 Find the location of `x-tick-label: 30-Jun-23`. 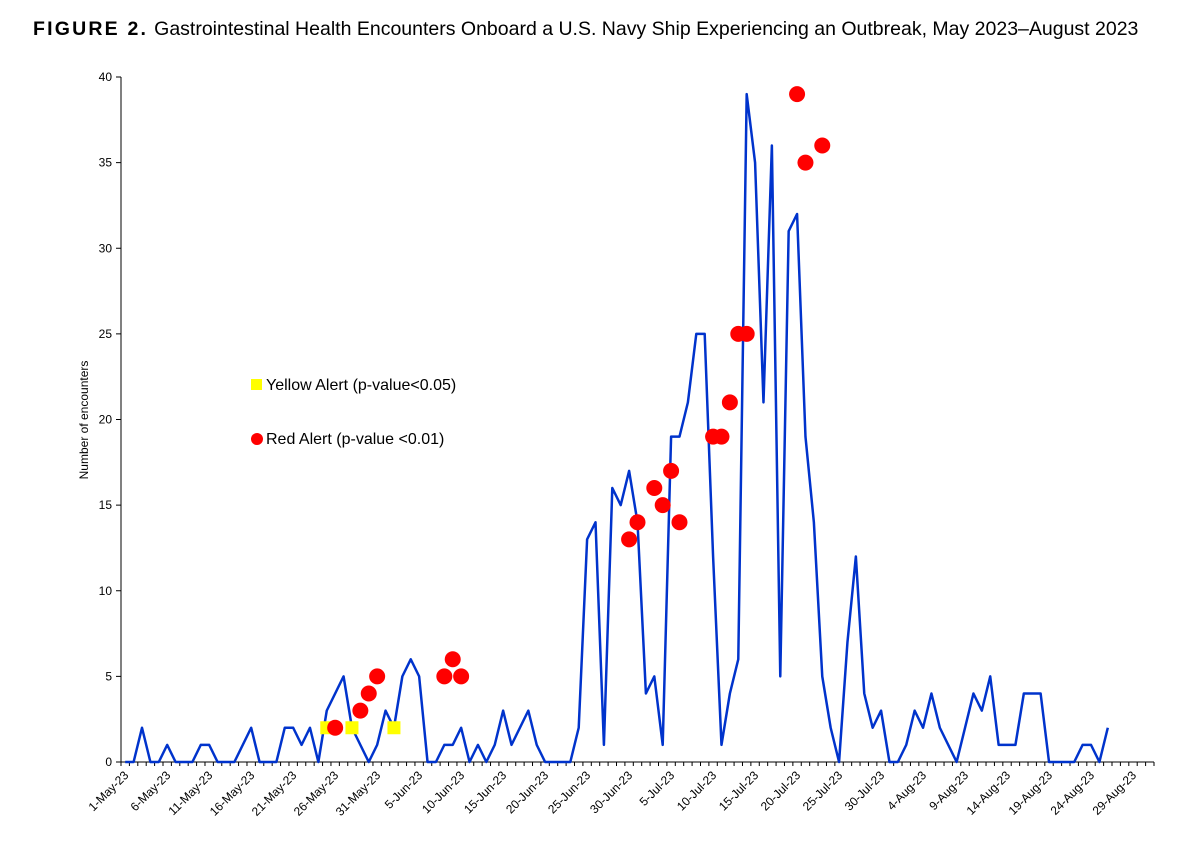

x-tick-label: 30-Jun-23 is located at coordinates (611, 792).